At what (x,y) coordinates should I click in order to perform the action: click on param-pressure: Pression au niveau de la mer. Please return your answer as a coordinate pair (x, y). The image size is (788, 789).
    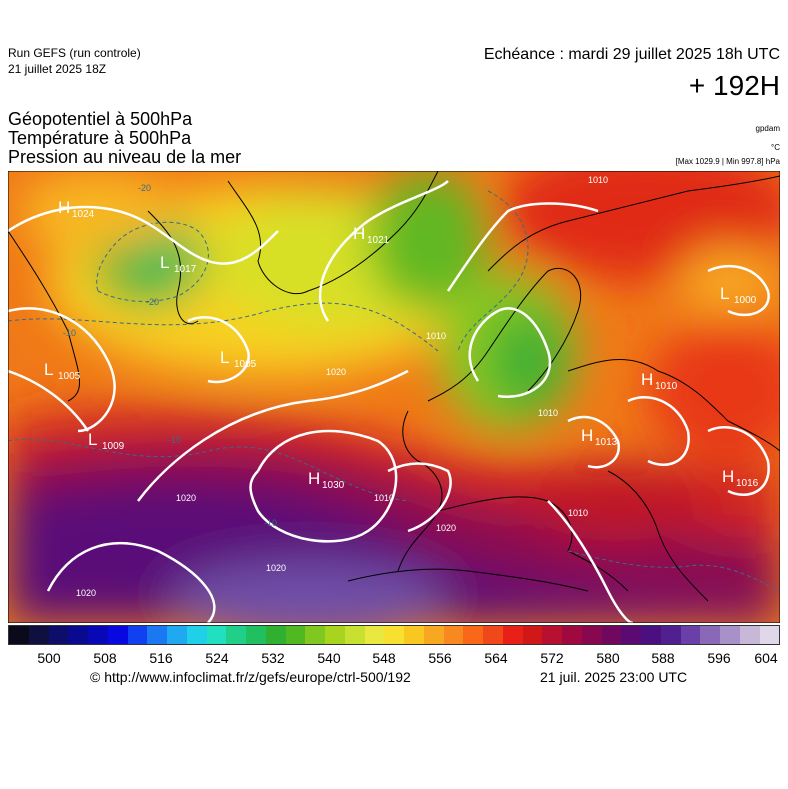
    Looking at the image, I should click on (125, 157).